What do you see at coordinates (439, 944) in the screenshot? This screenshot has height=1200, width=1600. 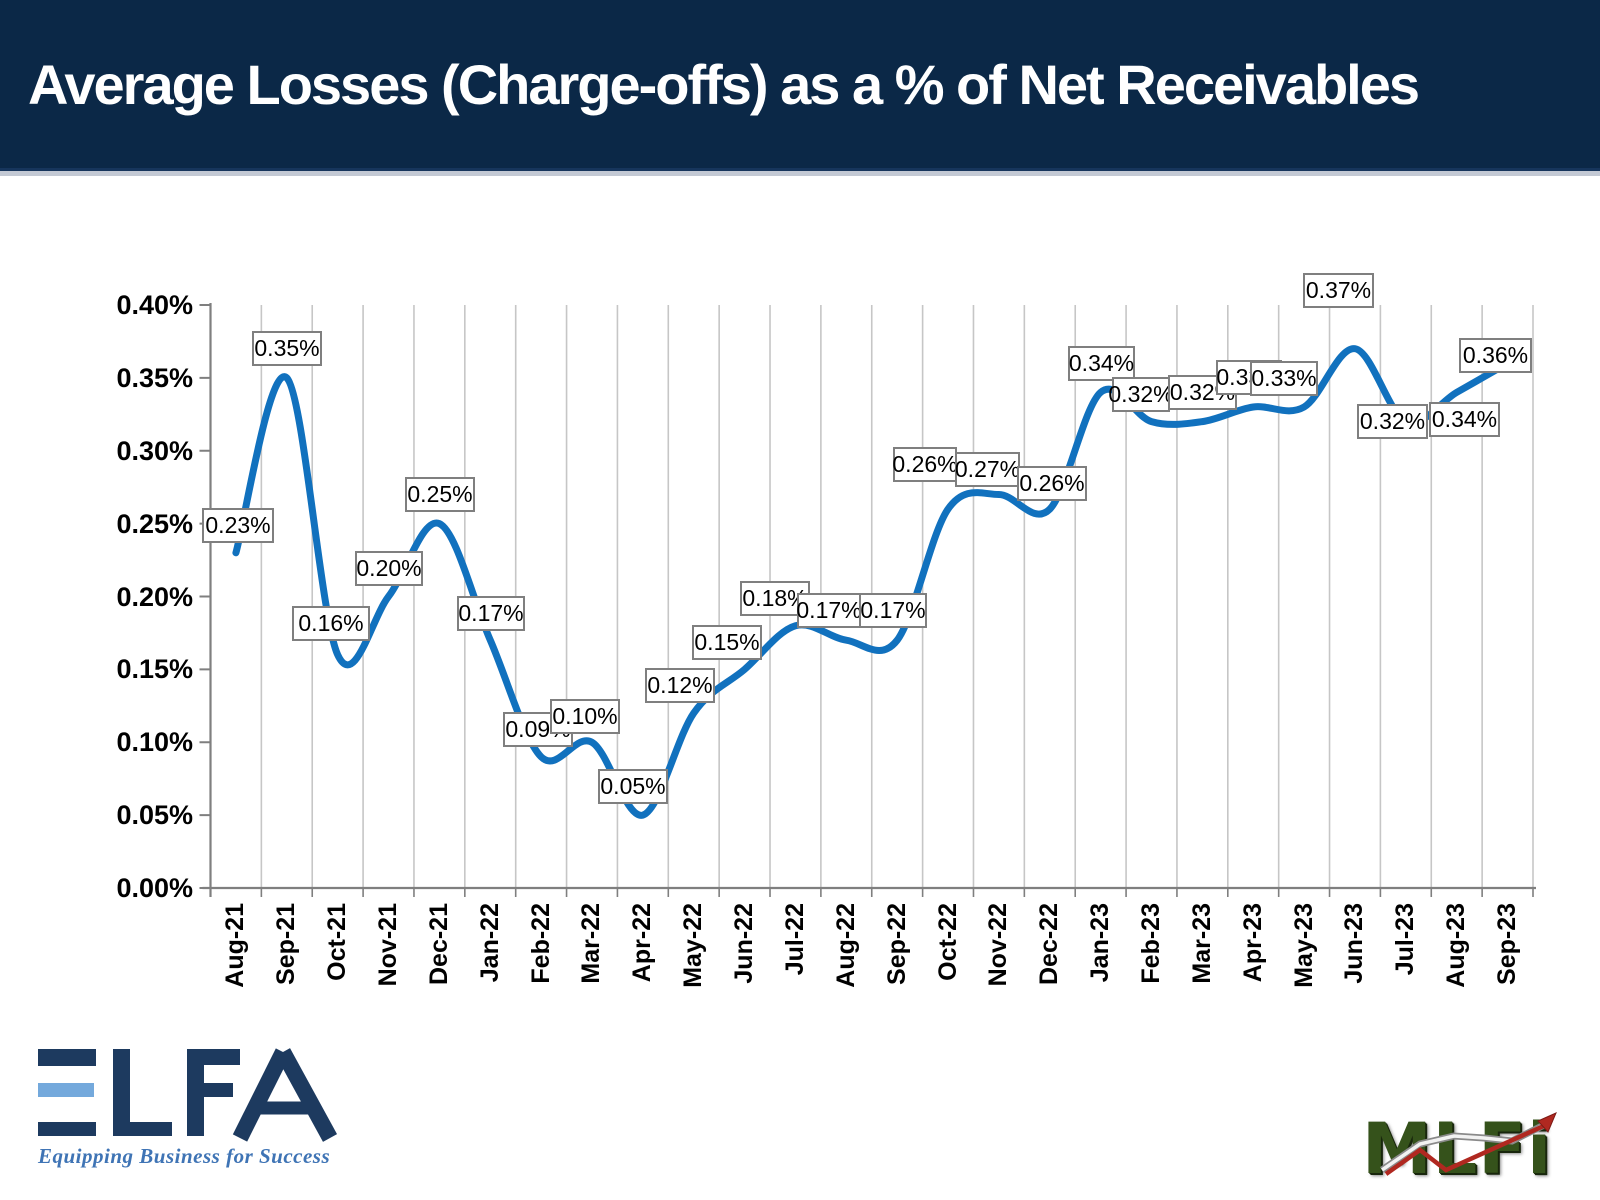 I see `x-axis-label: Dec-21` at bounding box center [439, 944].